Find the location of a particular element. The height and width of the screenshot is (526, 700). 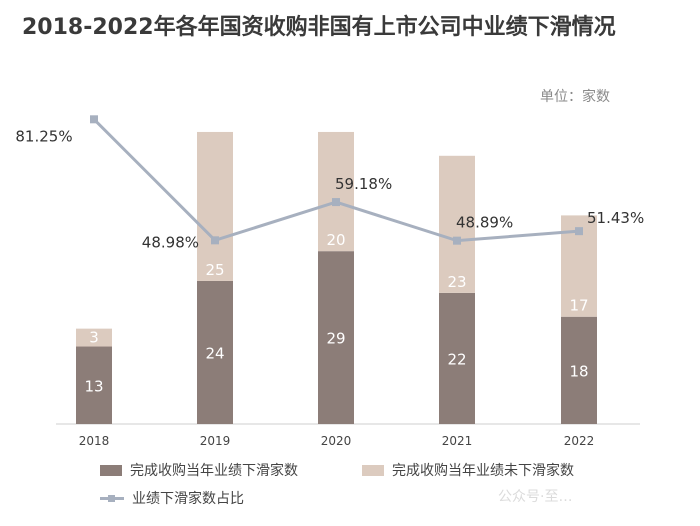

bar-not-declined-2019 is located at coordinates (215, 206).